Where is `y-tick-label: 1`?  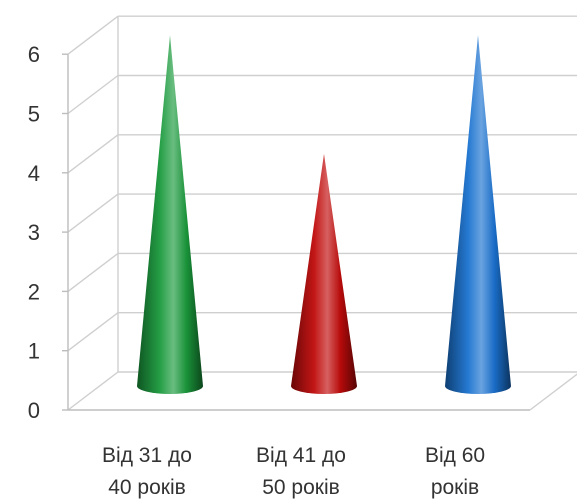 y-tick-label: 1 is located at coordinates (34, 351).